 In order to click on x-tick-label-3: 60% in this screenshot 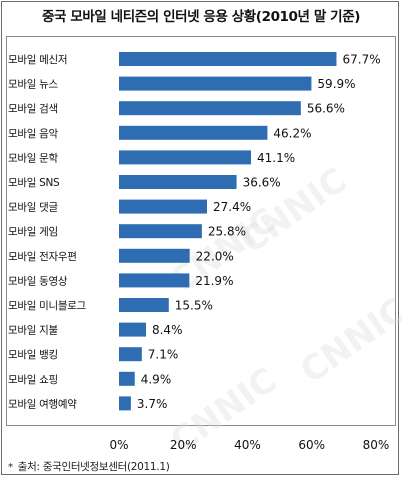, I will do `click(311, 445)`.